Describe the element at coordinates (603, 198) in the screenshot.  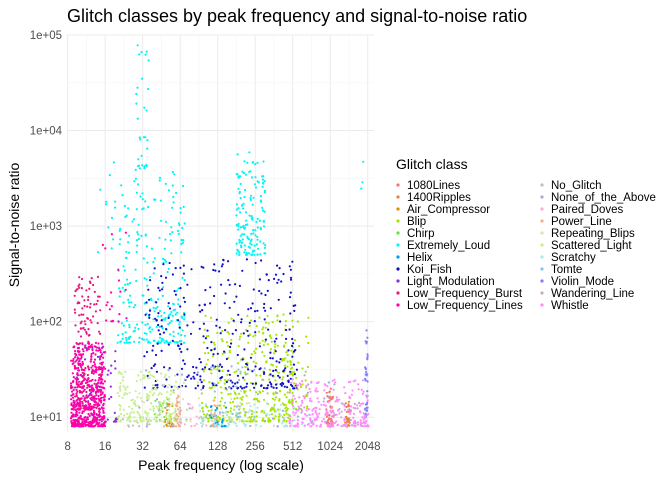
I see `legend-label: None_of_the_Above` at that location.